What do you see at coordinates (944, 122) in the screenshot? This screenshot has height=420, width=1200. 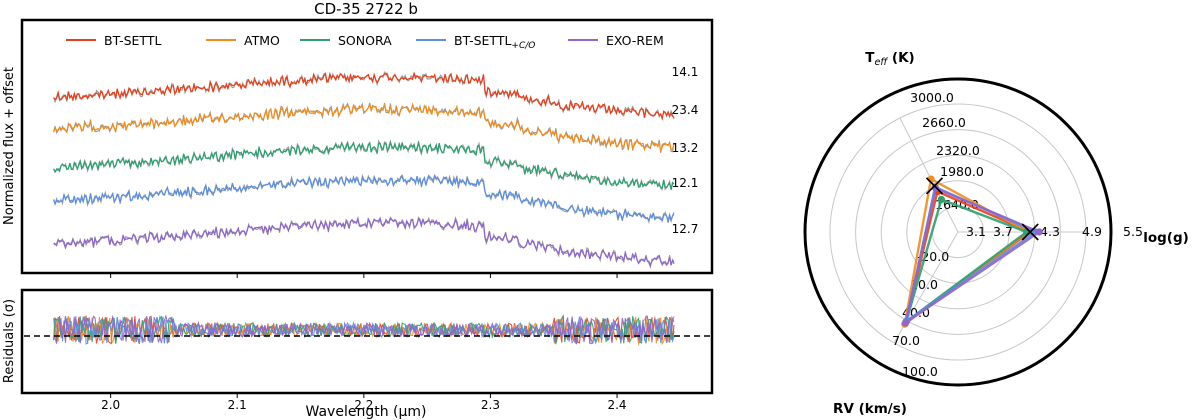 I see `radar-tick-label: 2660.0` at bounding box center [944, 122].